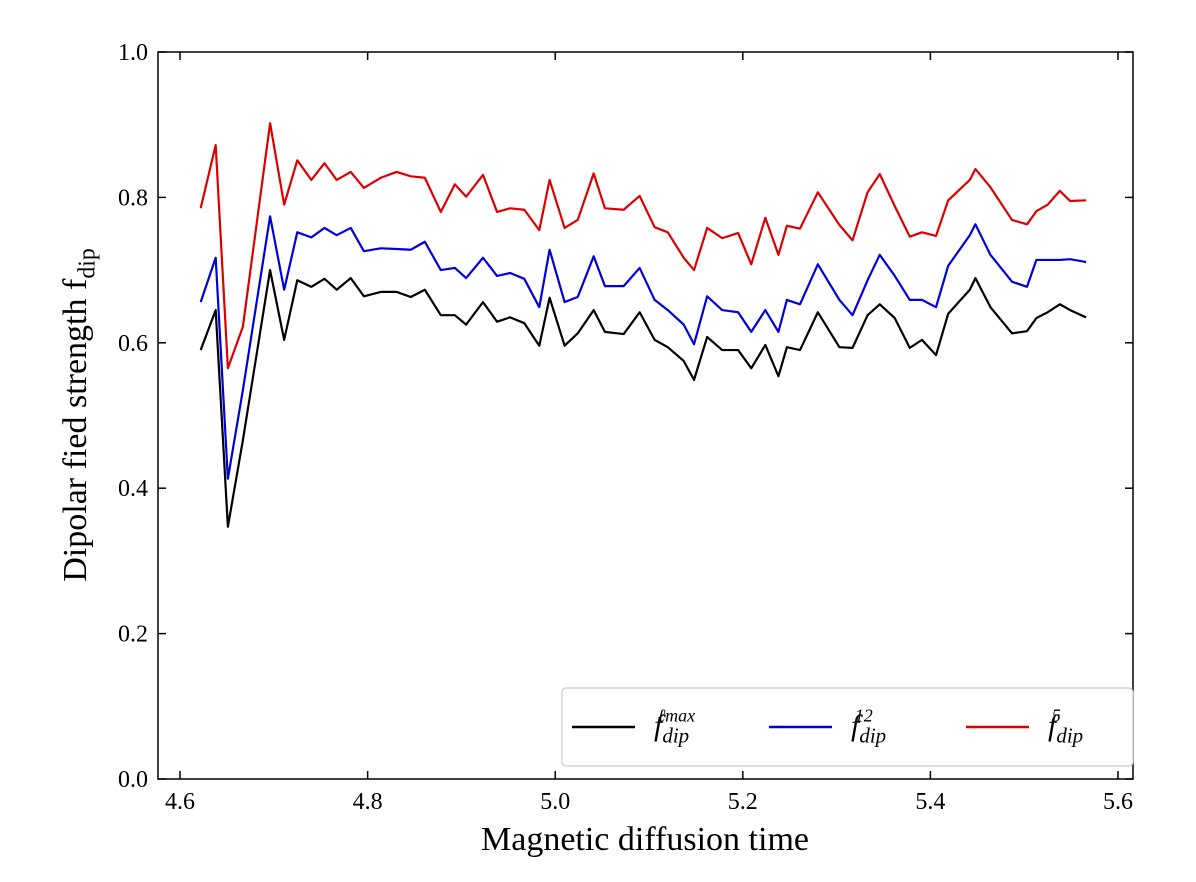 The image size is (1196, 882). Describe the element at coordinates (133, 198) in the screenshot. I see `y-tick-label: 0.8` at that location.